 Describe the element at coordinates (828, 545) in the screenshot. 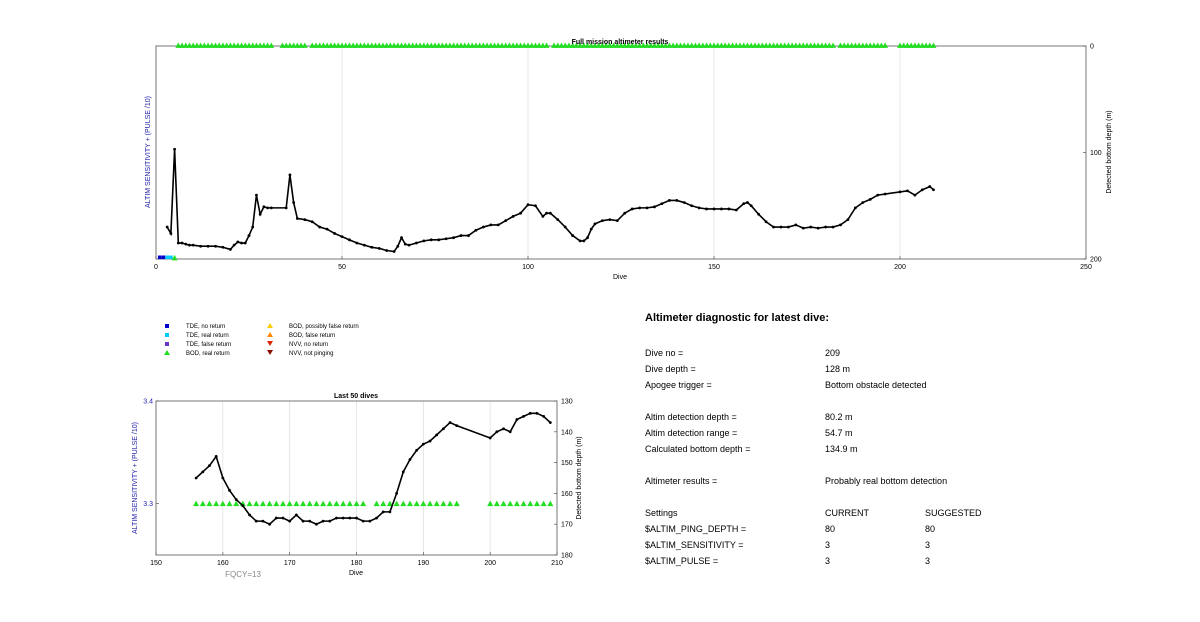

I see `setting-current: 3` at that location.